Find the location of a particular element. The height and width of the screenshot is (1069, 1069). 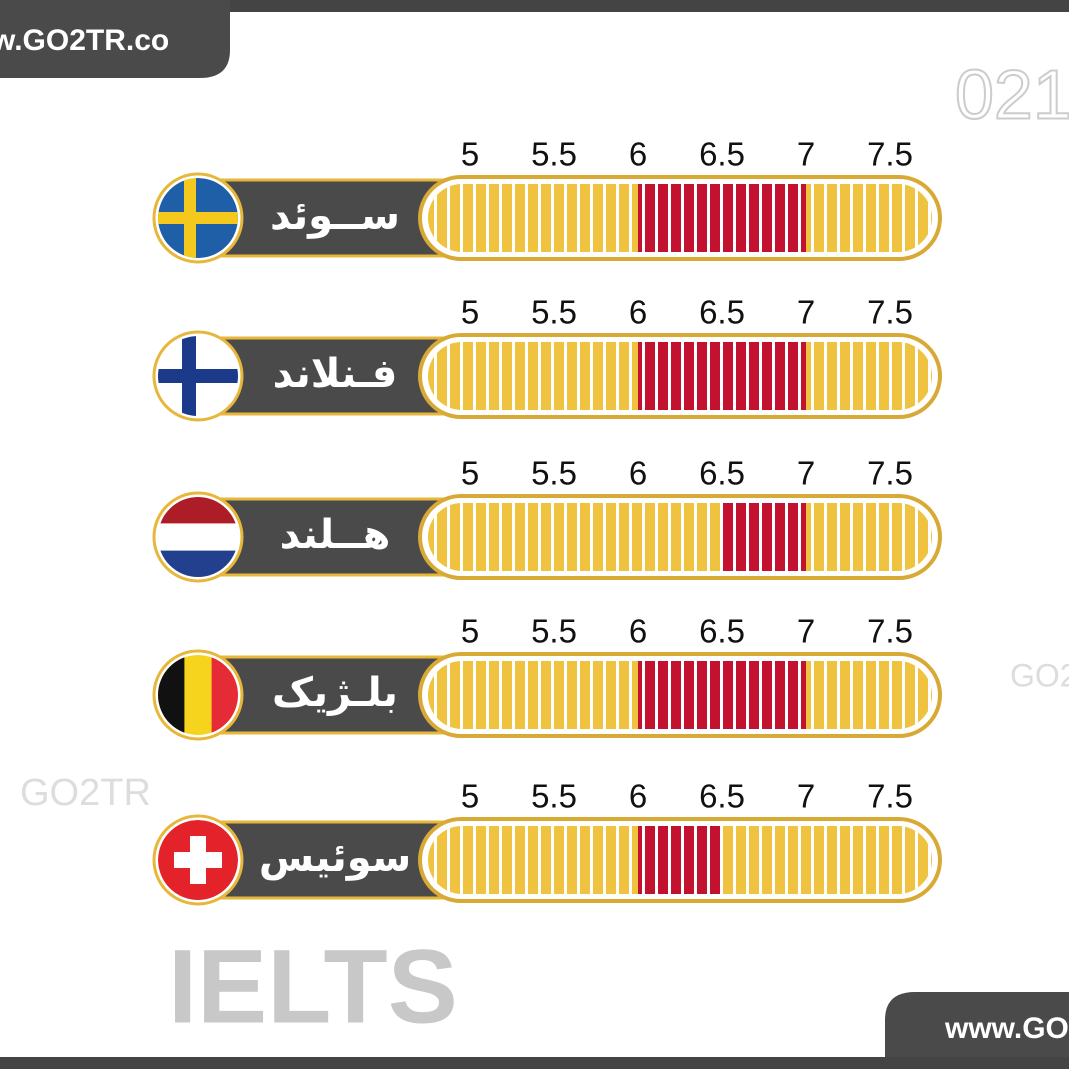

row: 5 5.5 6 6.5 7 7.5 سوئیس is located at coordinates (547, 842).